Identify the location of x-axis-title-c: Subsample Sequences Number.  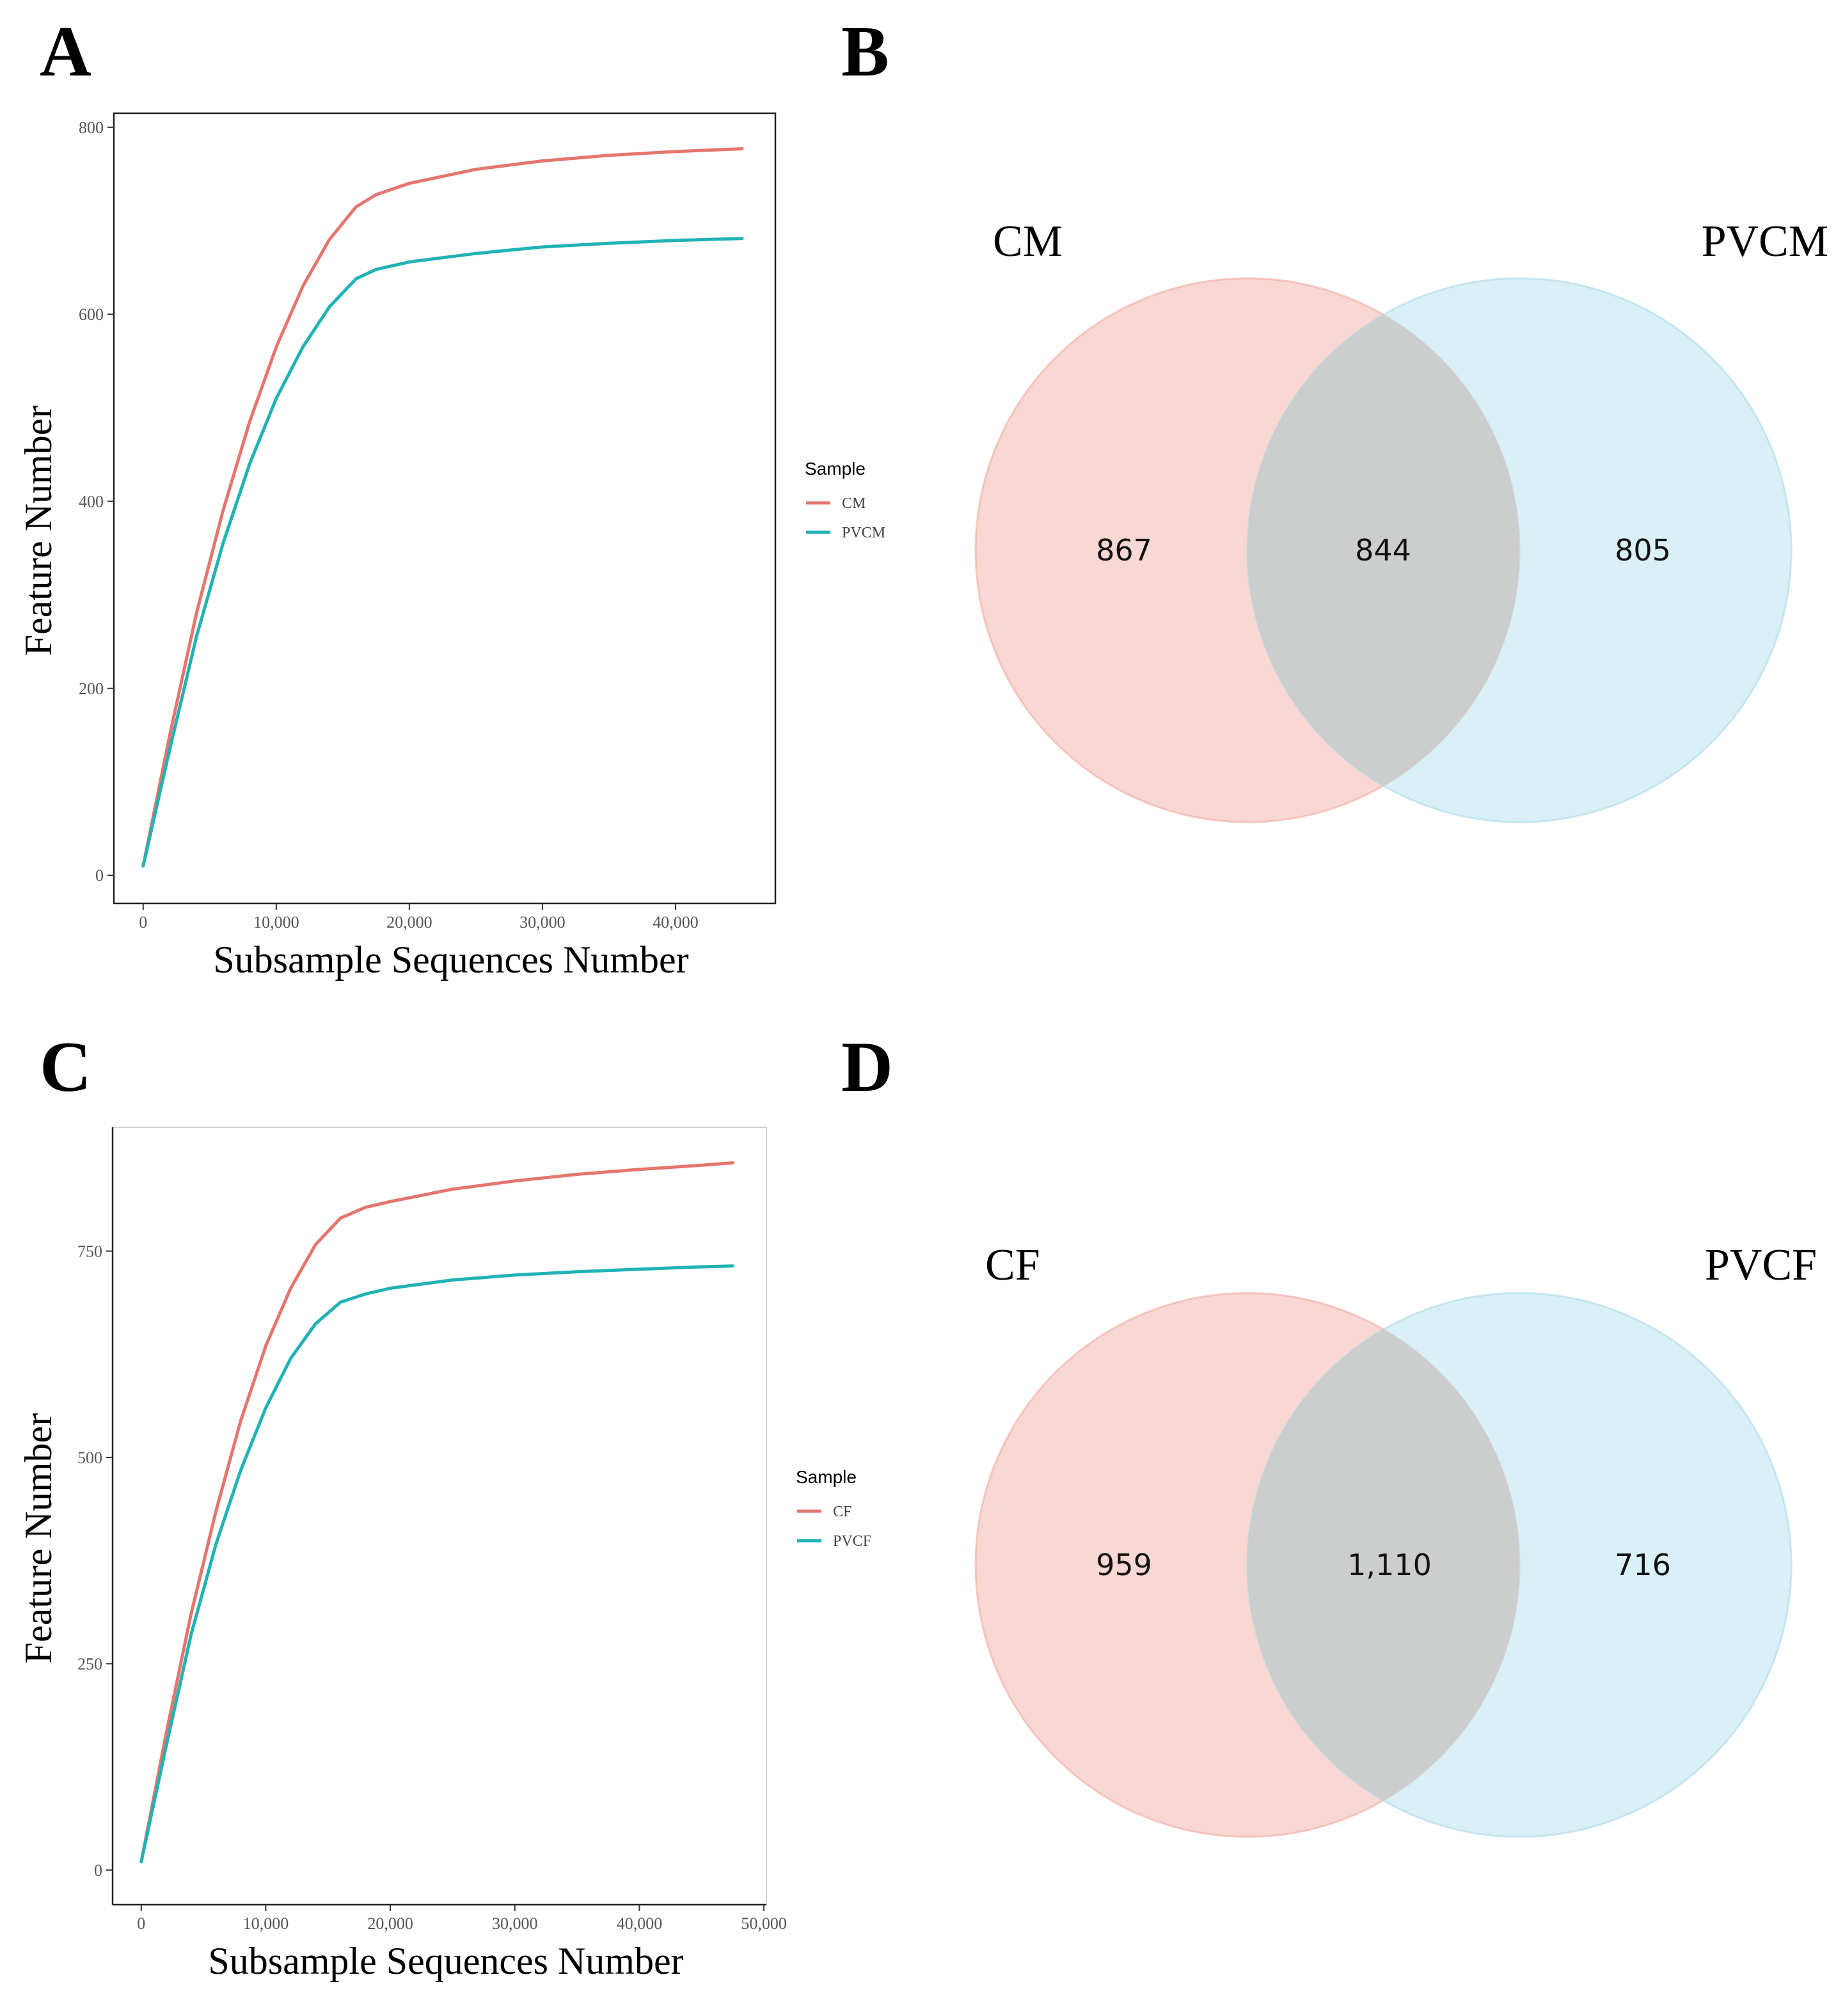
(446, 1961).